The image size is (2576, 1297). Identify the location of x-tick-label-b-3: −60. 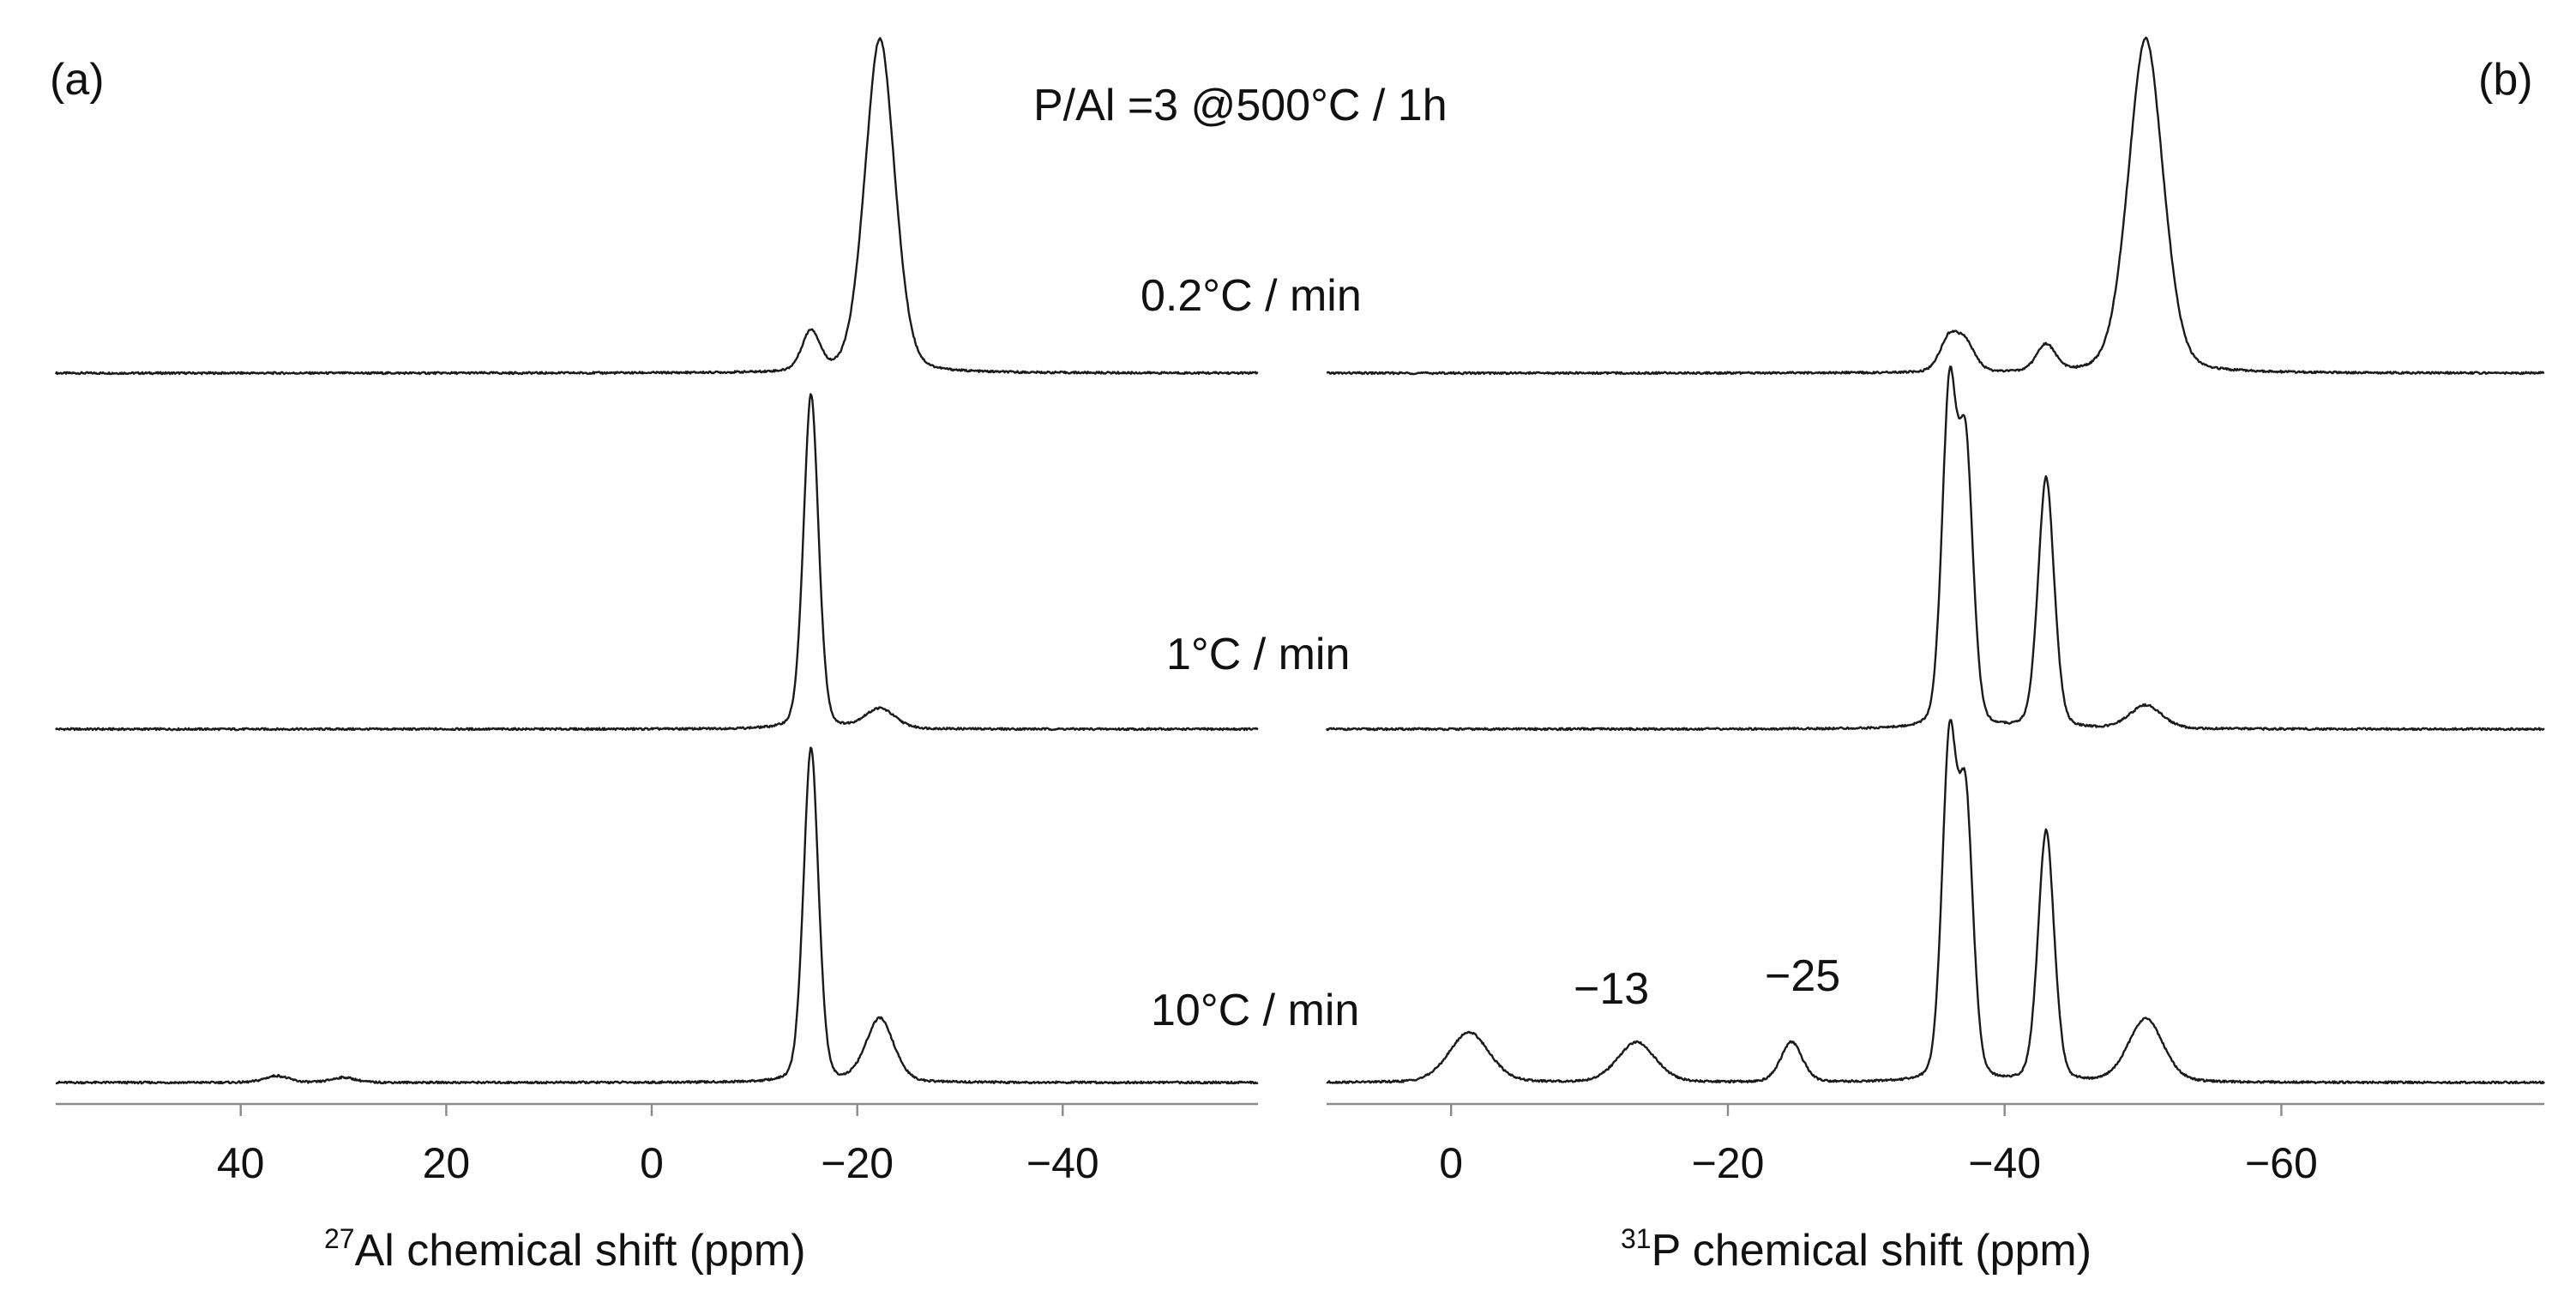
(2281, 1163).